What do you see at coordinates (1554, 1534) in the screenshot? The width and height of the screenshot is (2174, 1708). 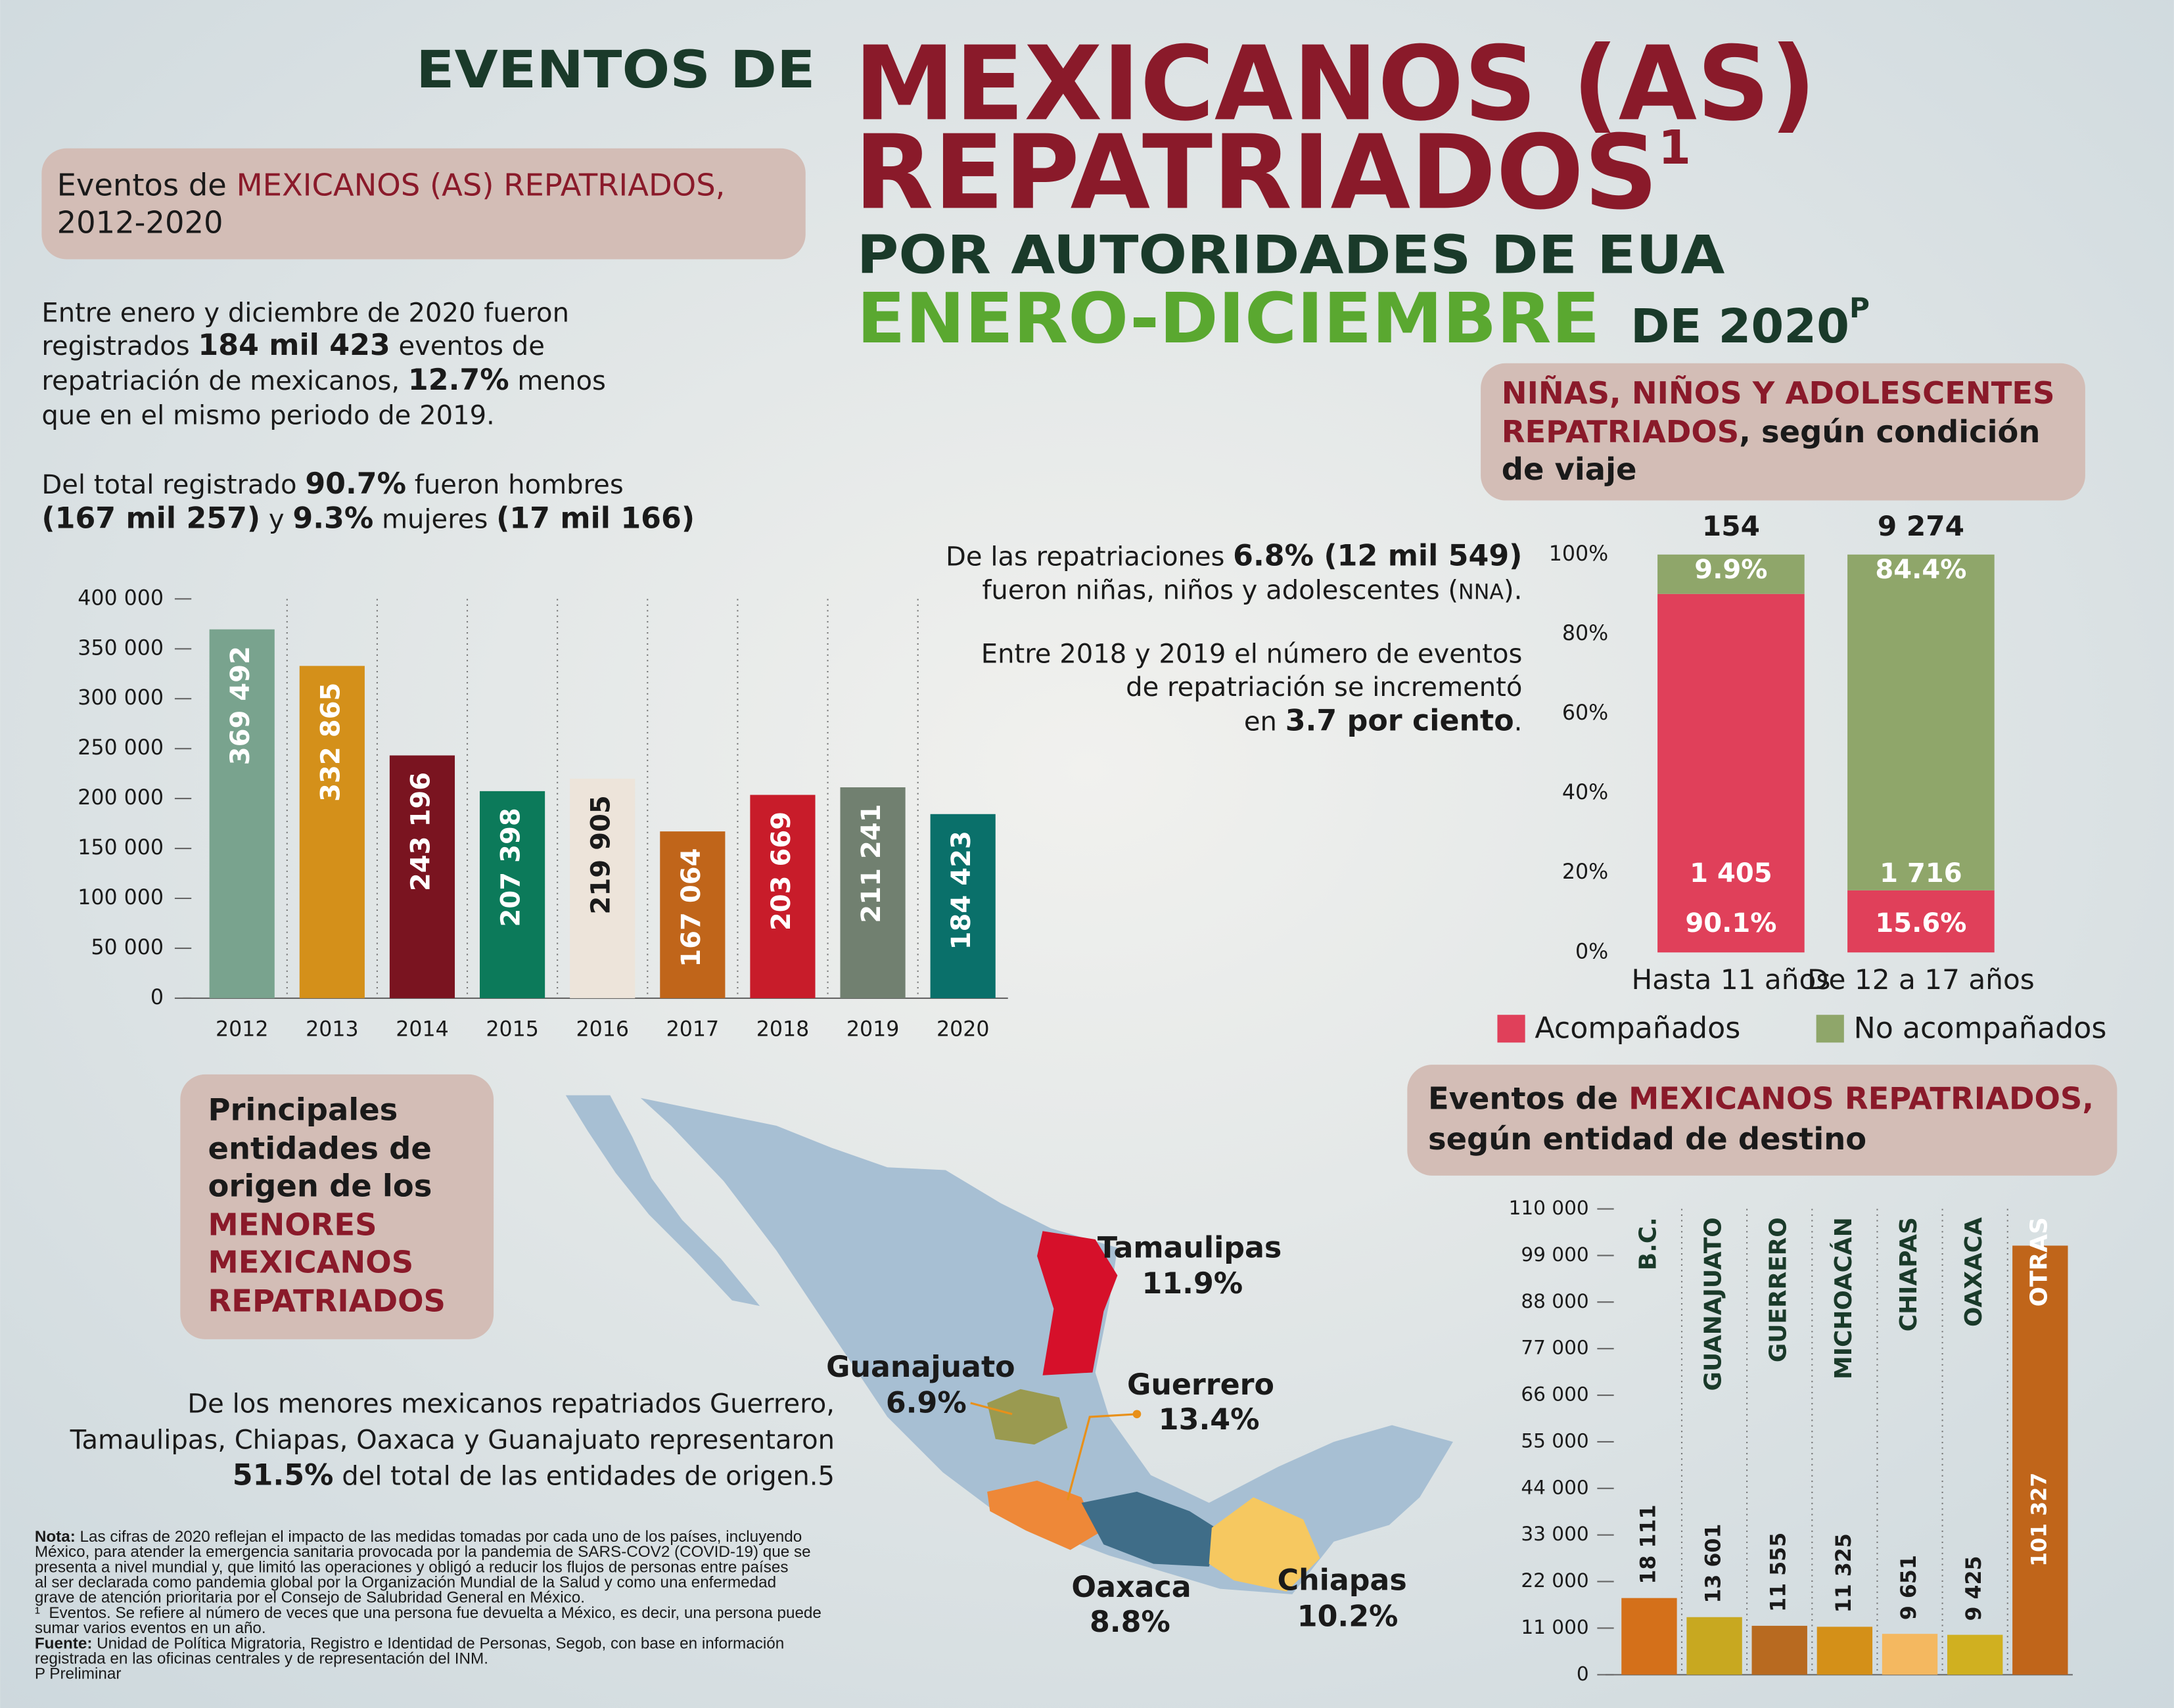 I see `y-tick-label: 33 000` at bounding box center [1554, 1534].